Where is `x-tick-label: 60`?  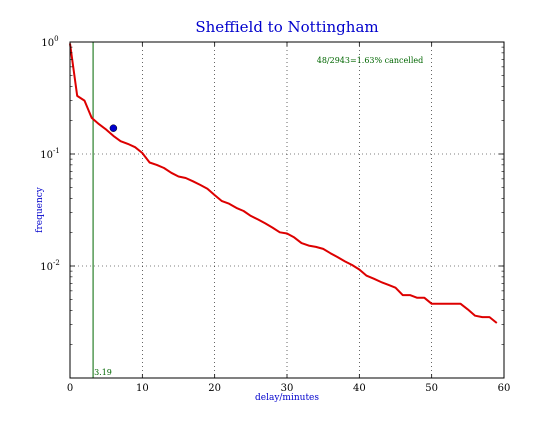 x-tick-label: 60 is located at coordinates (504, 388).